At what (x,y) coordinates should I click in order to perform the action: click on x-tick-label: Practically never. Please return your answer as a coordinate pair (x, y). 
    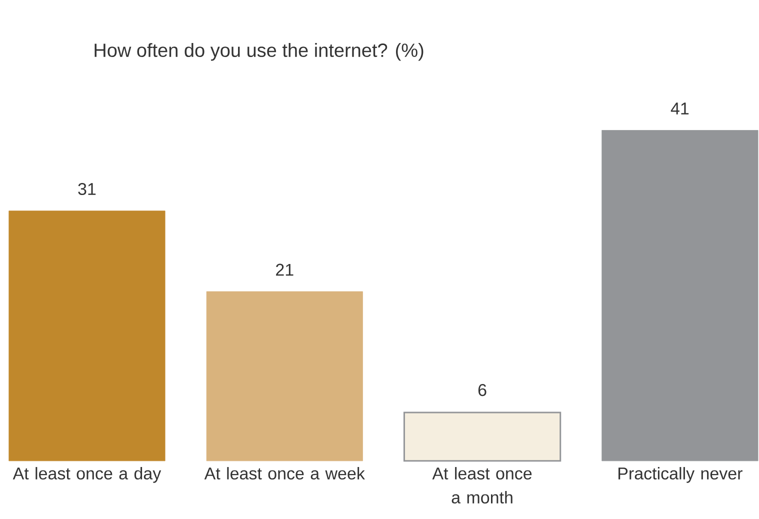
    Looking at the image, I should click on (680, 475).